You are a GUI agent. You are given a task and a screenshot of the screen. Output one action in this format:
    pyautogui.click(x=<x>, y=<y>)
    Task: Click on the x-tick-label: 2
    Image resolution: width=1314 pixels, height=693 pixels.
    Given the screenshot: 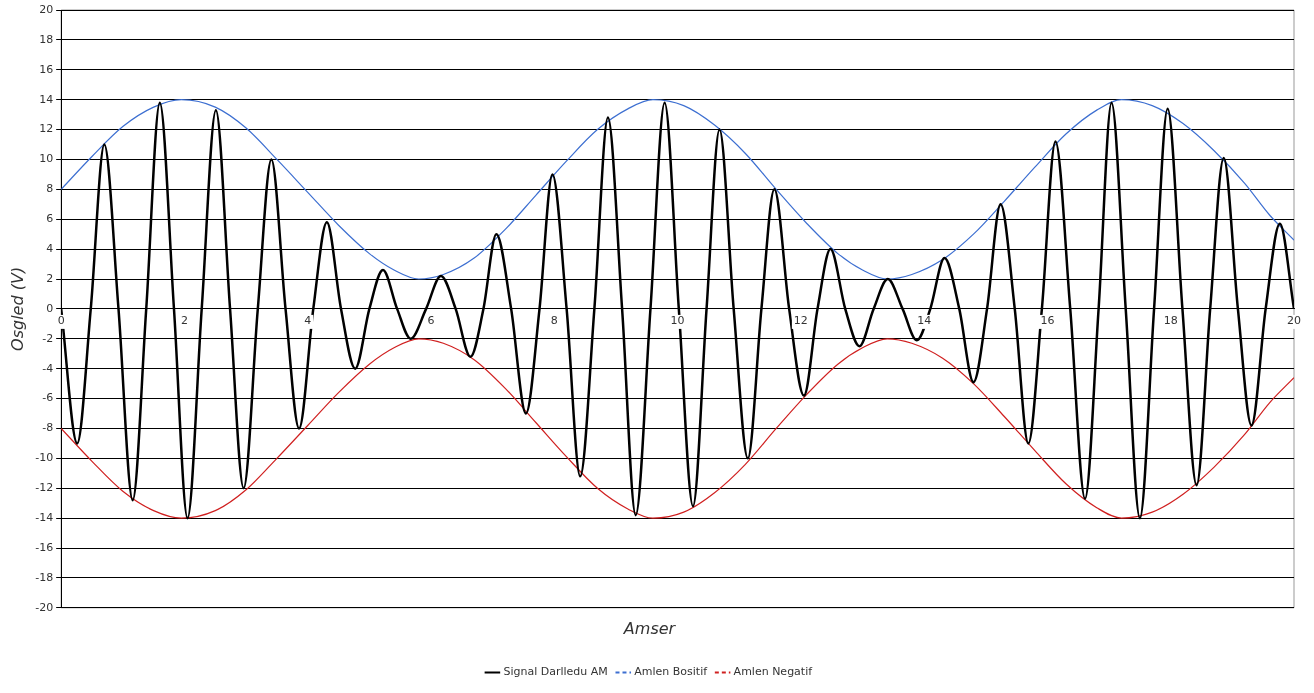 What is the action you would take?
    pyautogui.click(x=184, y=321)
    